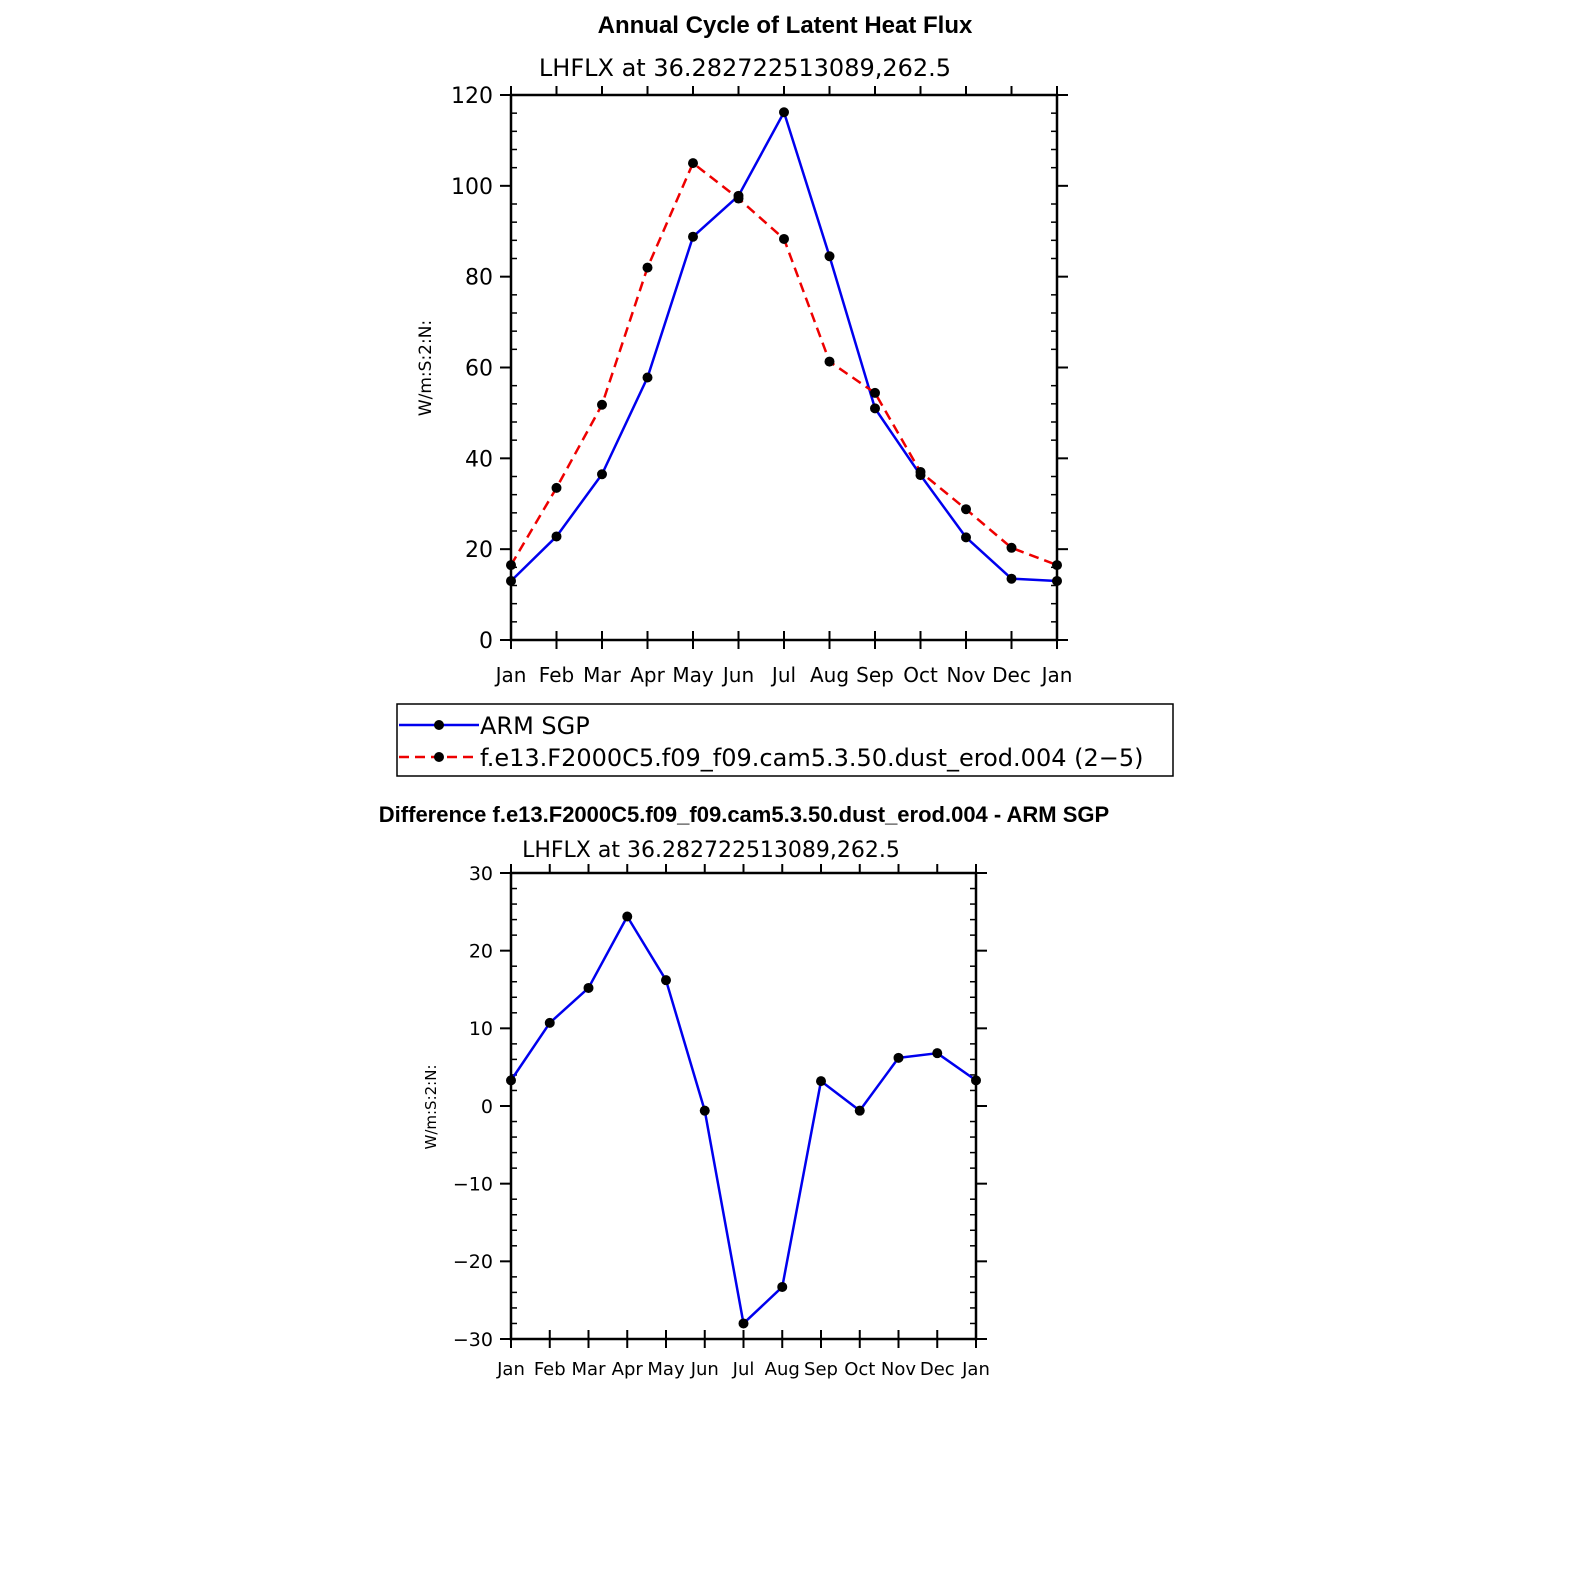 Image resolution: width=1574 pixels, height=1574 pixels. What do you see at coordinates (473, 1107) in the screenshot?
I see `y-tick-labels: −30 −20 −10 0 10 20 30` at bounding box center [473, 1107].